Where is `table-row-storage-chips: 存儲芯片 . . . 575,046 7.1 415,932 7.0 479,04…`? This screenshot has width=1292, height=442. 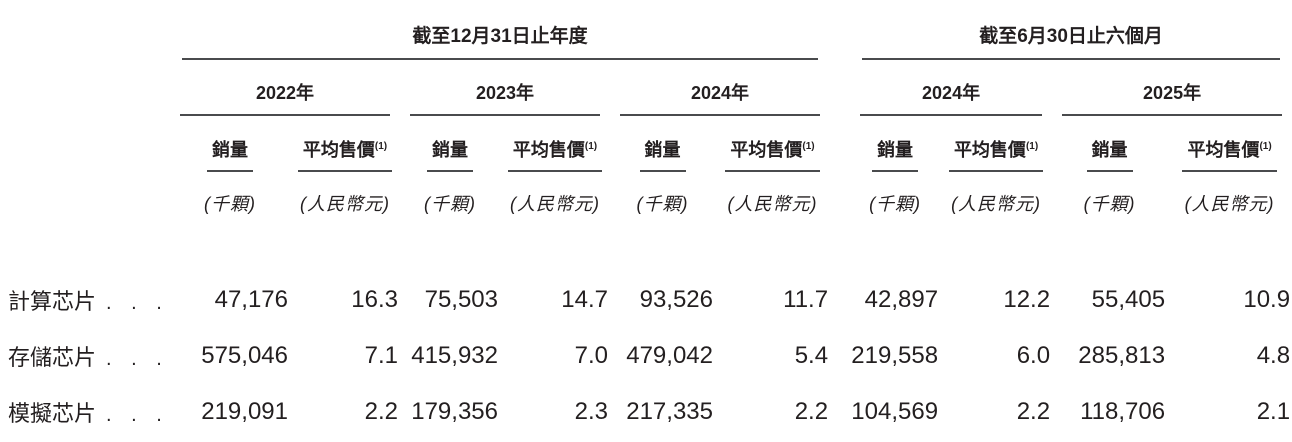 table-row-storage-chips: 存儲芯片 . . . 575,046 7.1 415,932 7.0 479,04… is located at coordinates (646, 356).